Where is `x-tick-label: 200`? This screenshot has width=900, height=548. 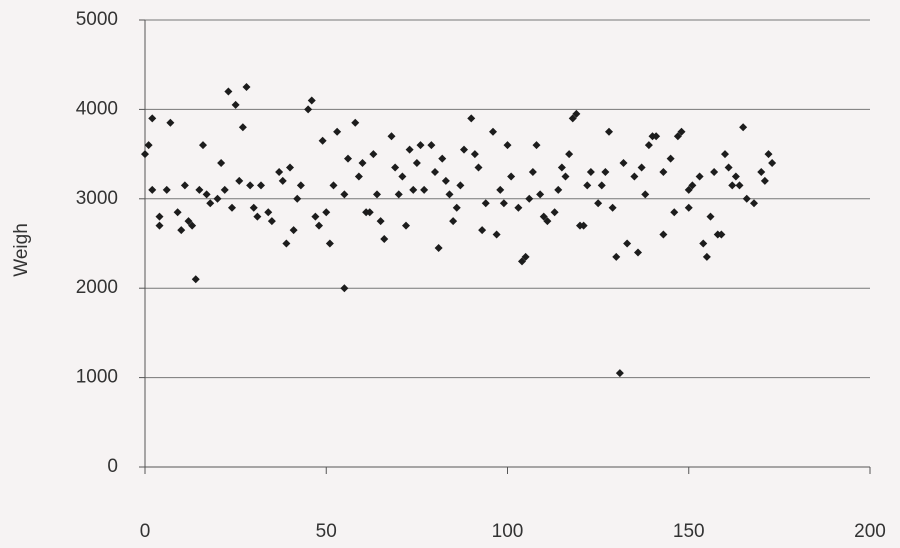 x-tick-label: 200 is located at coordinates (870, 531).